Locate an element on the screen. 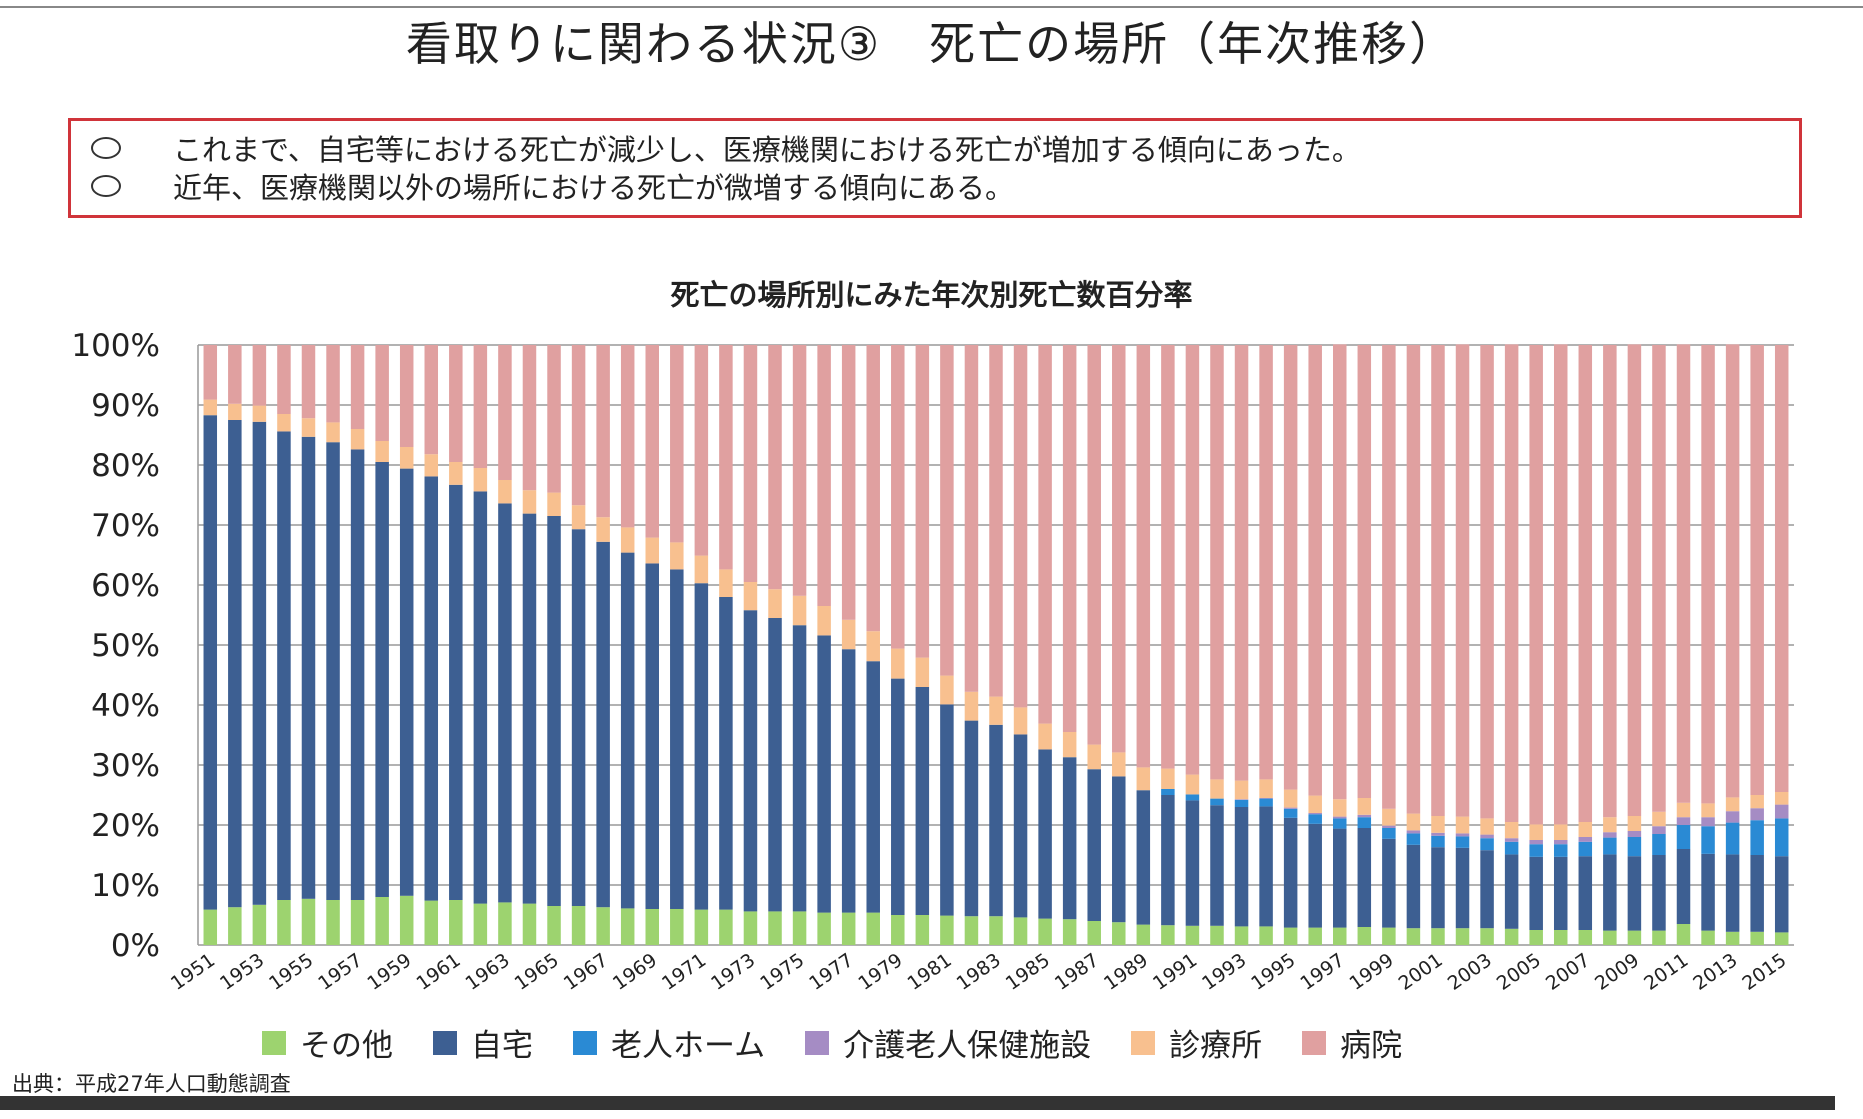 The image size is (1863, 1119). source-note: 出典：平成27年人口動態調査 is located at coordinates (151, 1084).